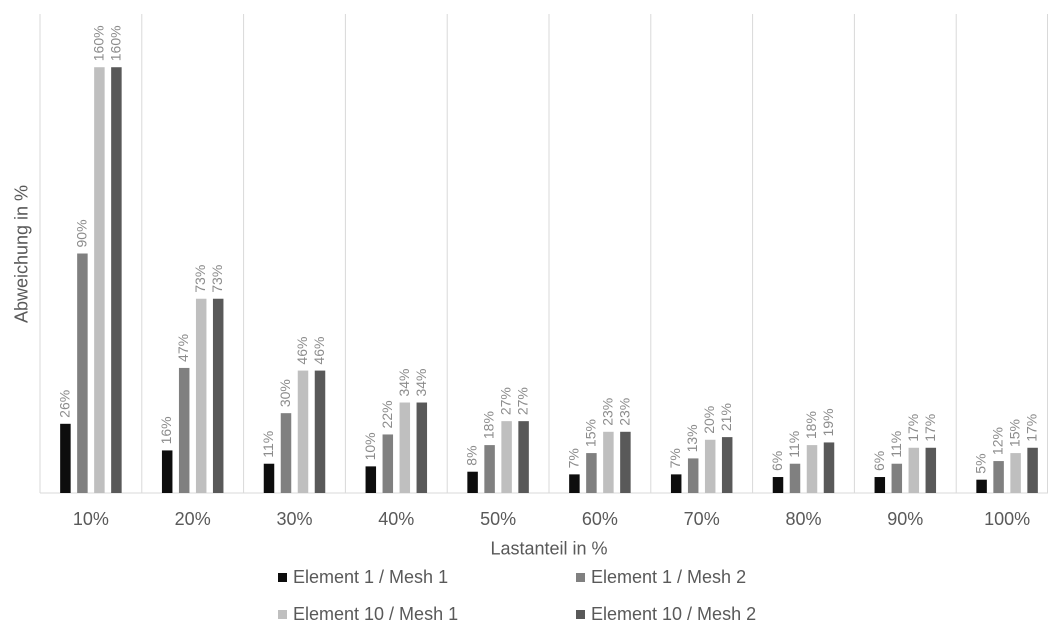  What do you see at coordinates (21, 254) in the screenshot?
I see `y-axis-title: Abweichung in %` at bounding box center [21, 254].